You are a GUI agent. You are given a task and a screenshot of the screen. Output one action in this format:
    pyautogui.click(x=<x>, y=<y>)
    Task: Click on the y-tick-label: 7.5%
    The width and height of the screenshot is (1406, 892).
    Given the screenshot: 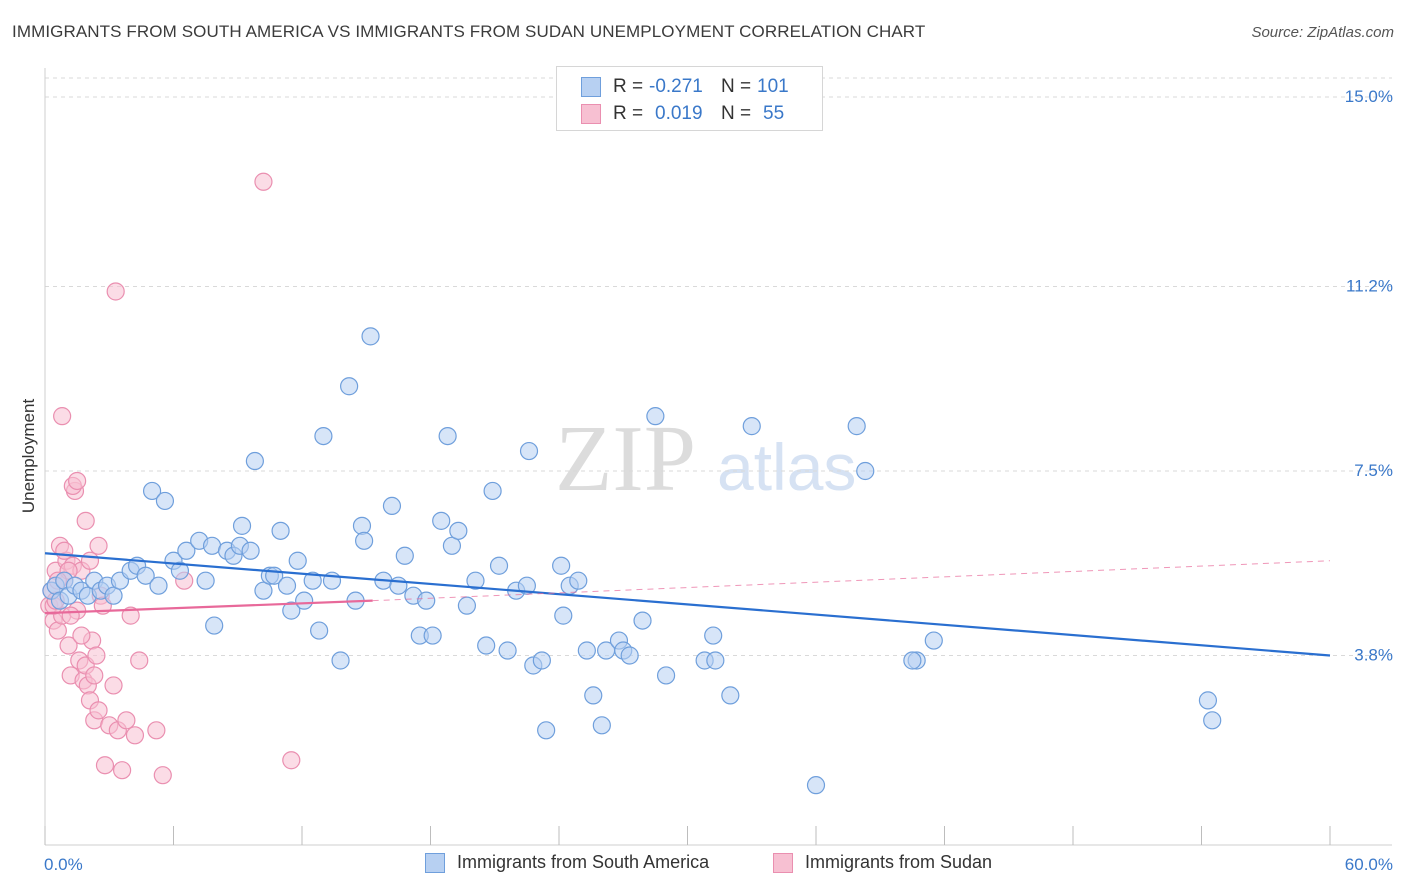 What is the action you would take?
    pyautogui.click(x=1373, y=470)
    